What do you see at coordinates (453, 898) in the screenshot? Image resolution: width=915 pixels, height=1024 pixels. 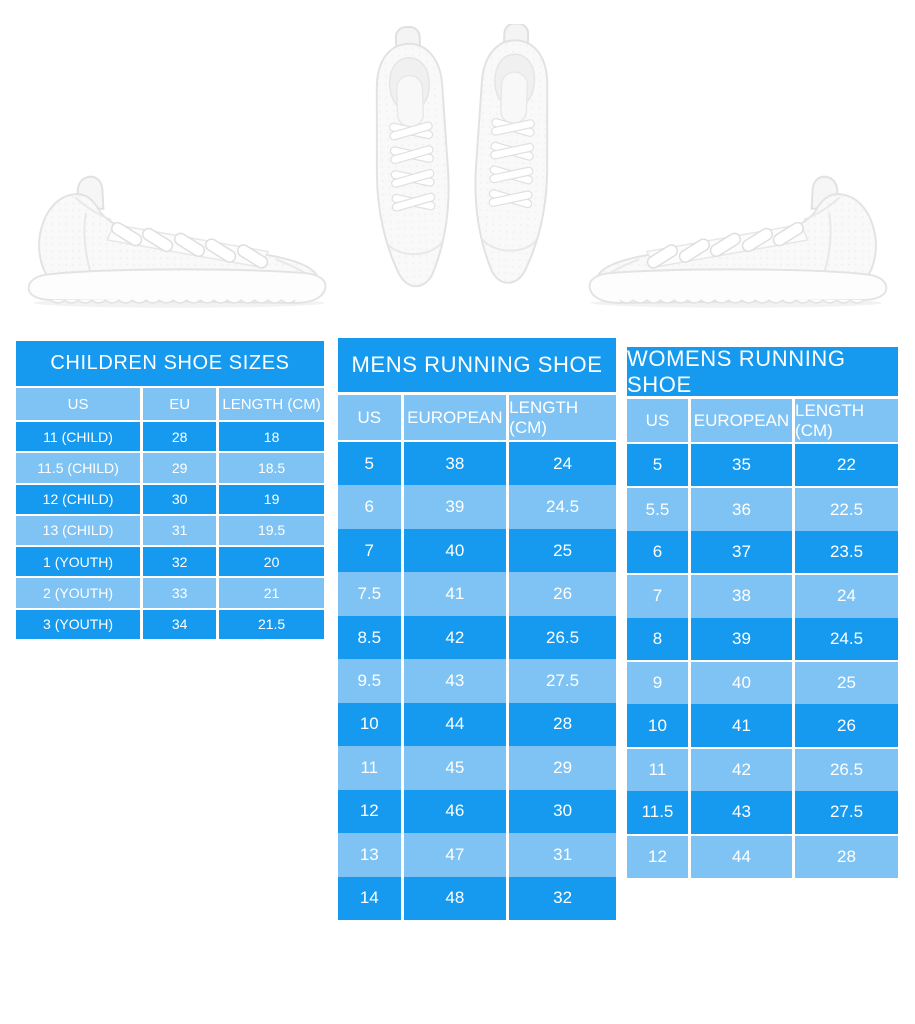 I see `table-cell: 48` at bounding box center [453, 898].